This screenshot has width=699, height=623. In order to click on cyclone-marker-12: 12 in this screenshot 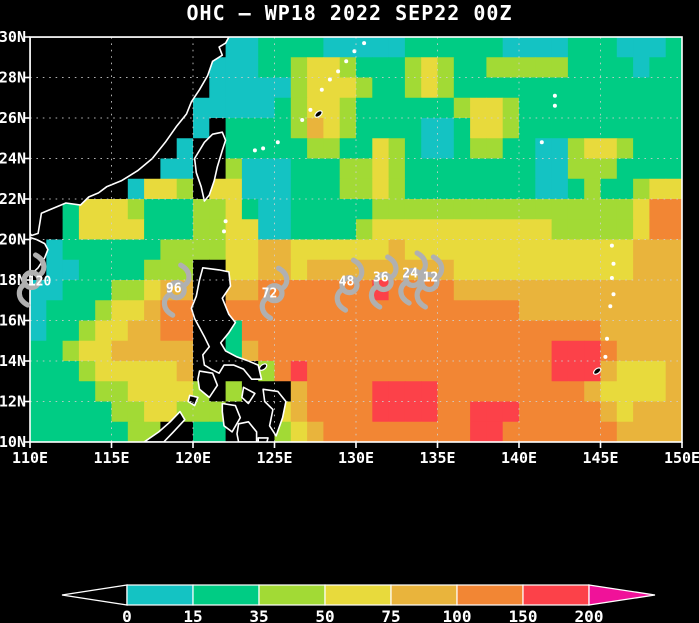, I will do `click(429, 282)`.